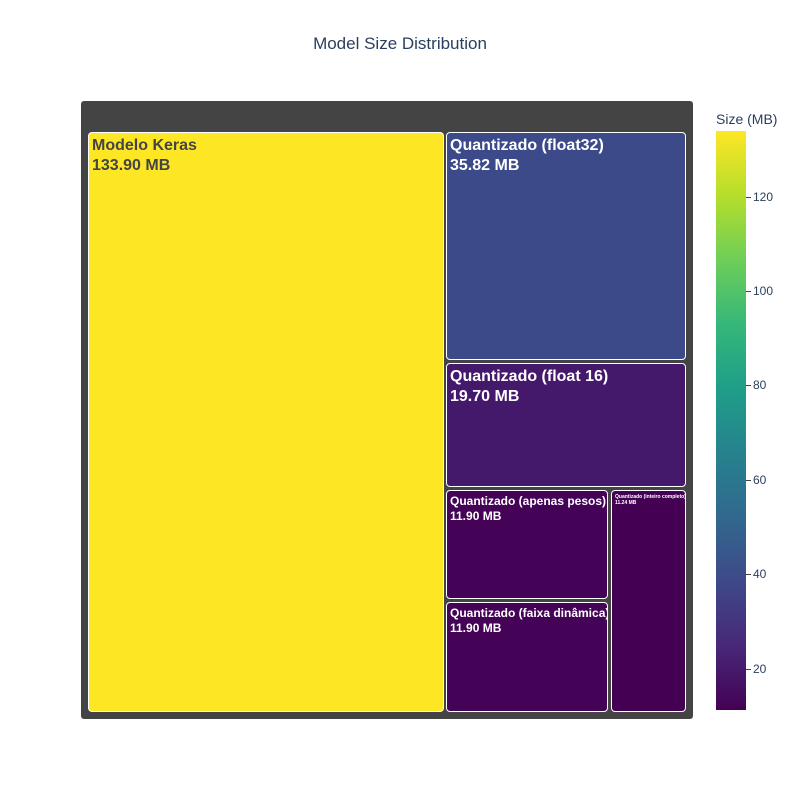 Image resolution: width=800 pixels, height=800 pixels. Describe the element at coordinates (760, 574) in the screenshot. I see `colorbar-tick-label: 40` at that location.